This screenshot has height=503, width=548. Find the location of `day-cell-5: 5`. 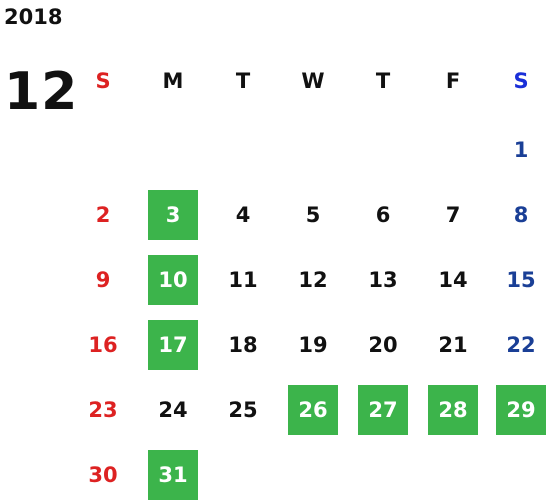

day-cell-5: 5 is located at coordinates (313, 215).